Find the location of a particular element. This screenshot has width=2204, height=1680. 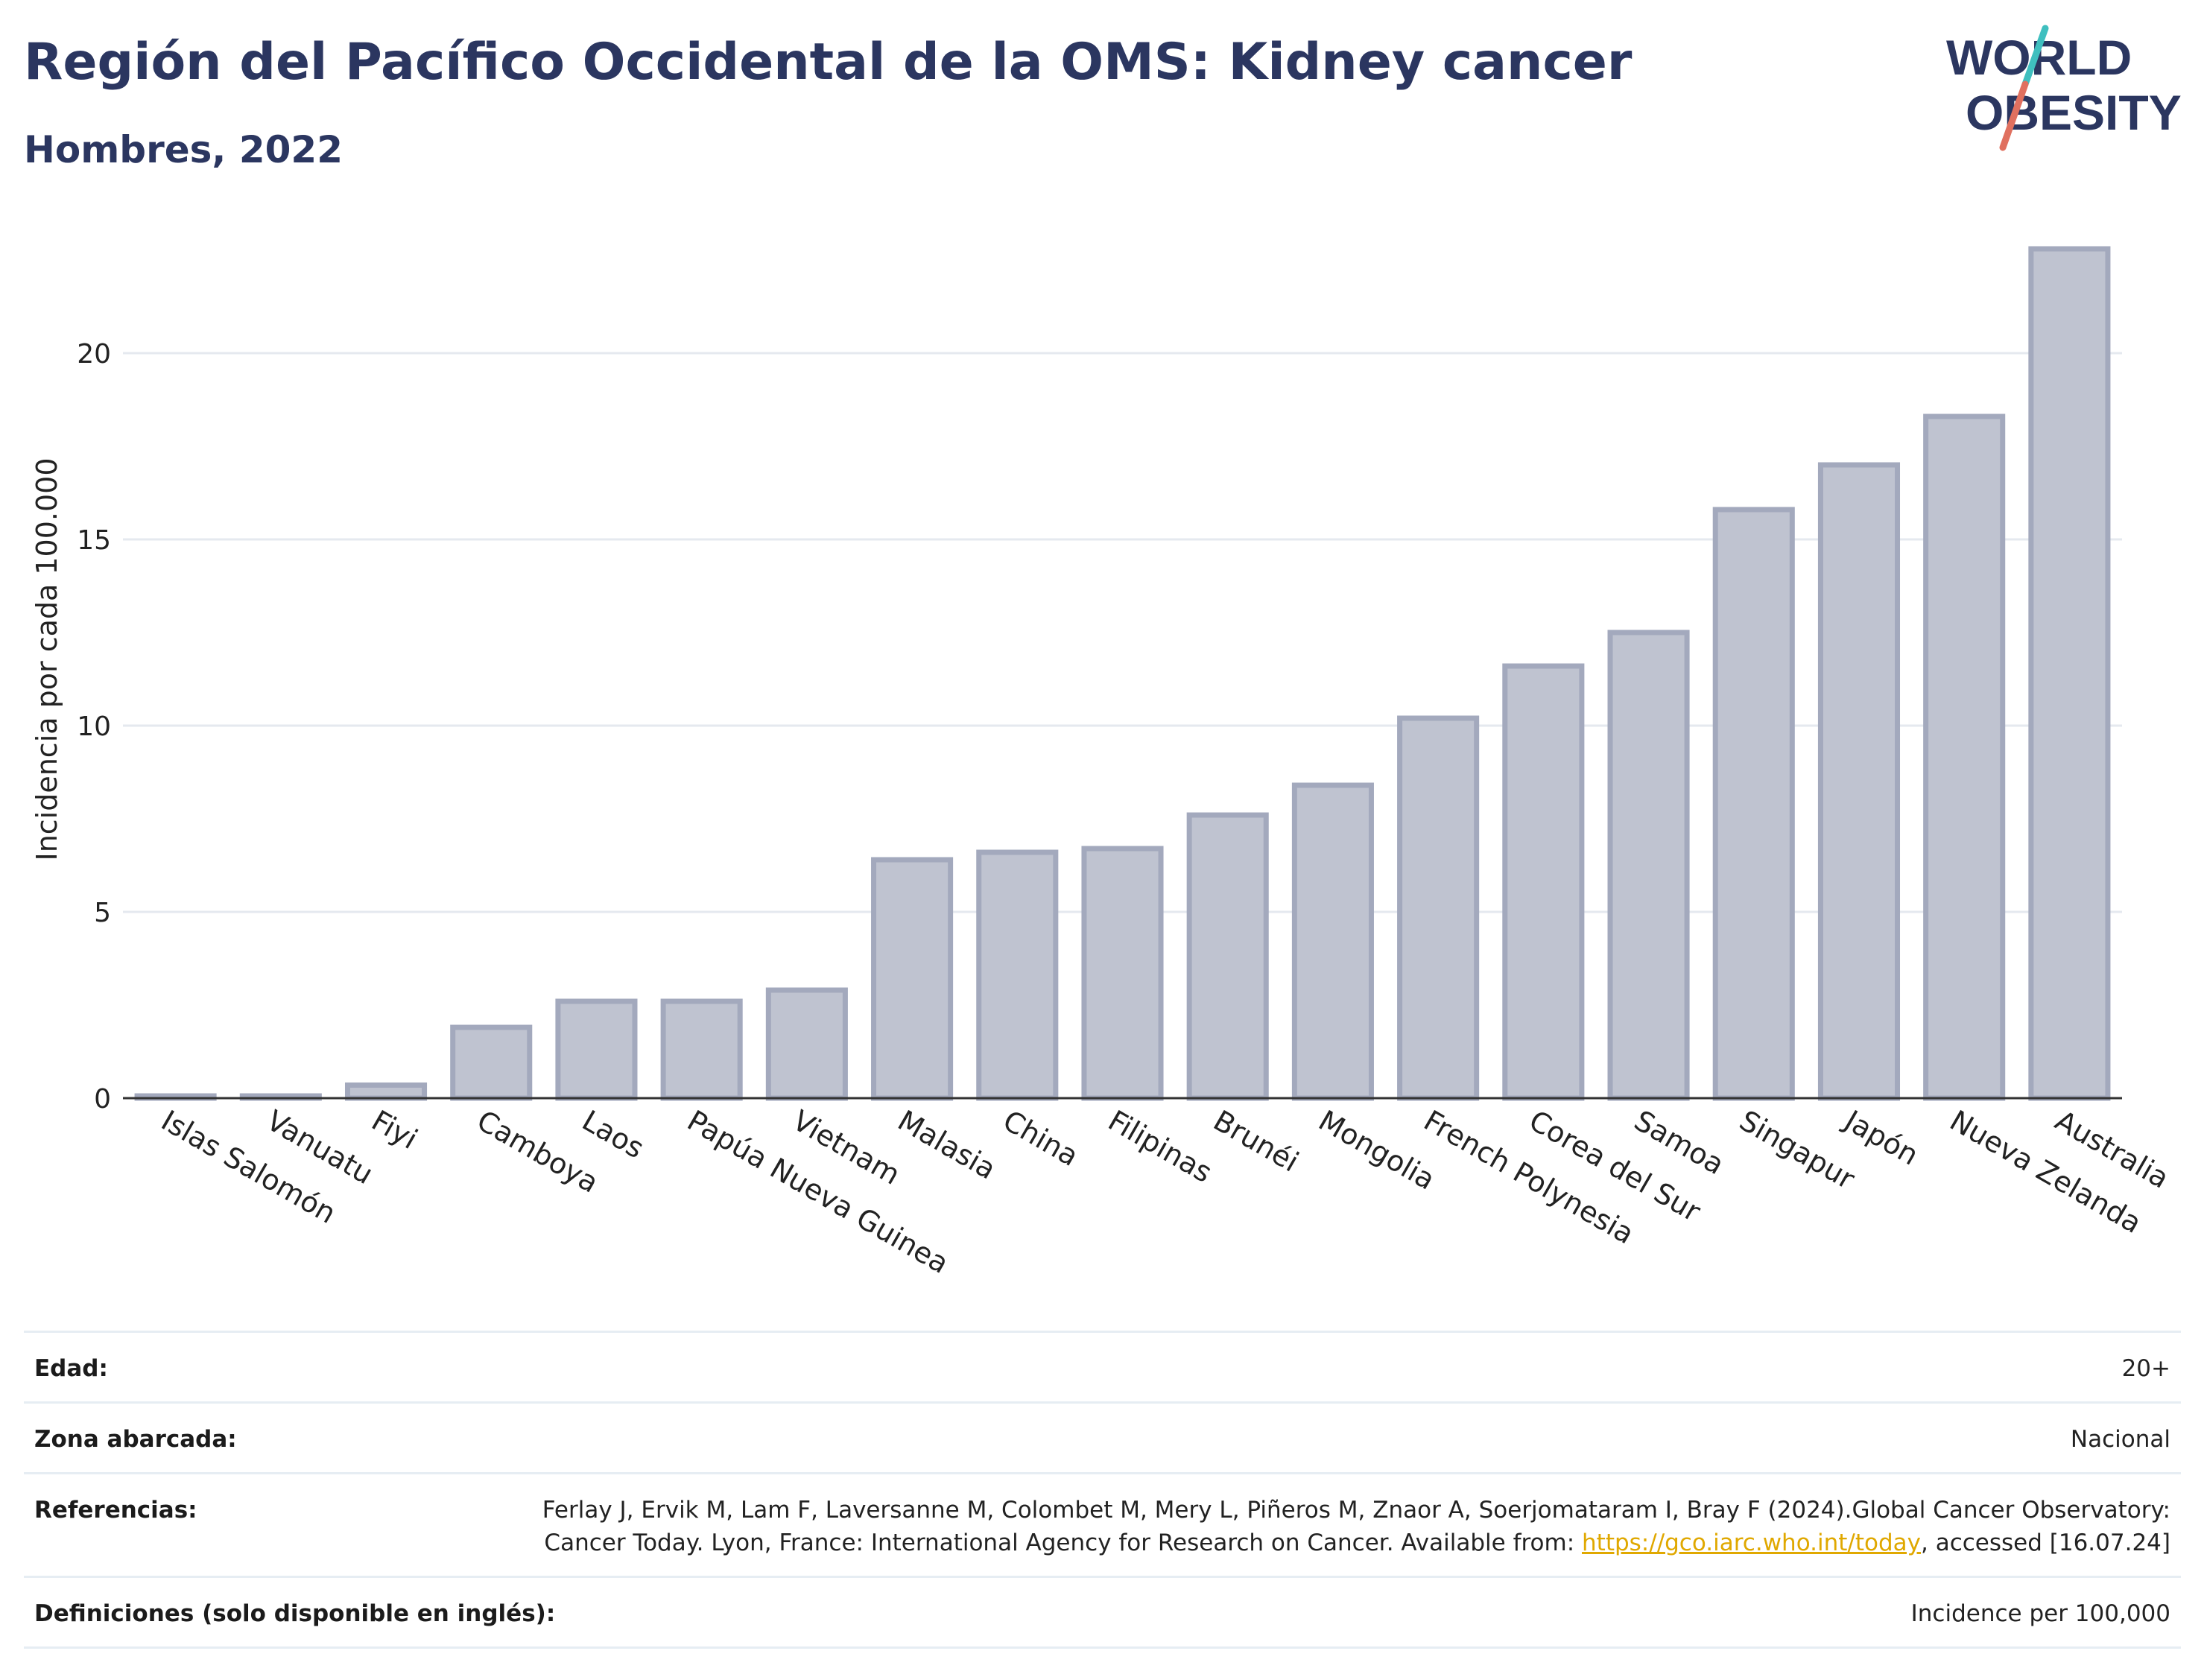

x-tick-label: Nueva Zelanda is located at coordinates (2046, 1172).